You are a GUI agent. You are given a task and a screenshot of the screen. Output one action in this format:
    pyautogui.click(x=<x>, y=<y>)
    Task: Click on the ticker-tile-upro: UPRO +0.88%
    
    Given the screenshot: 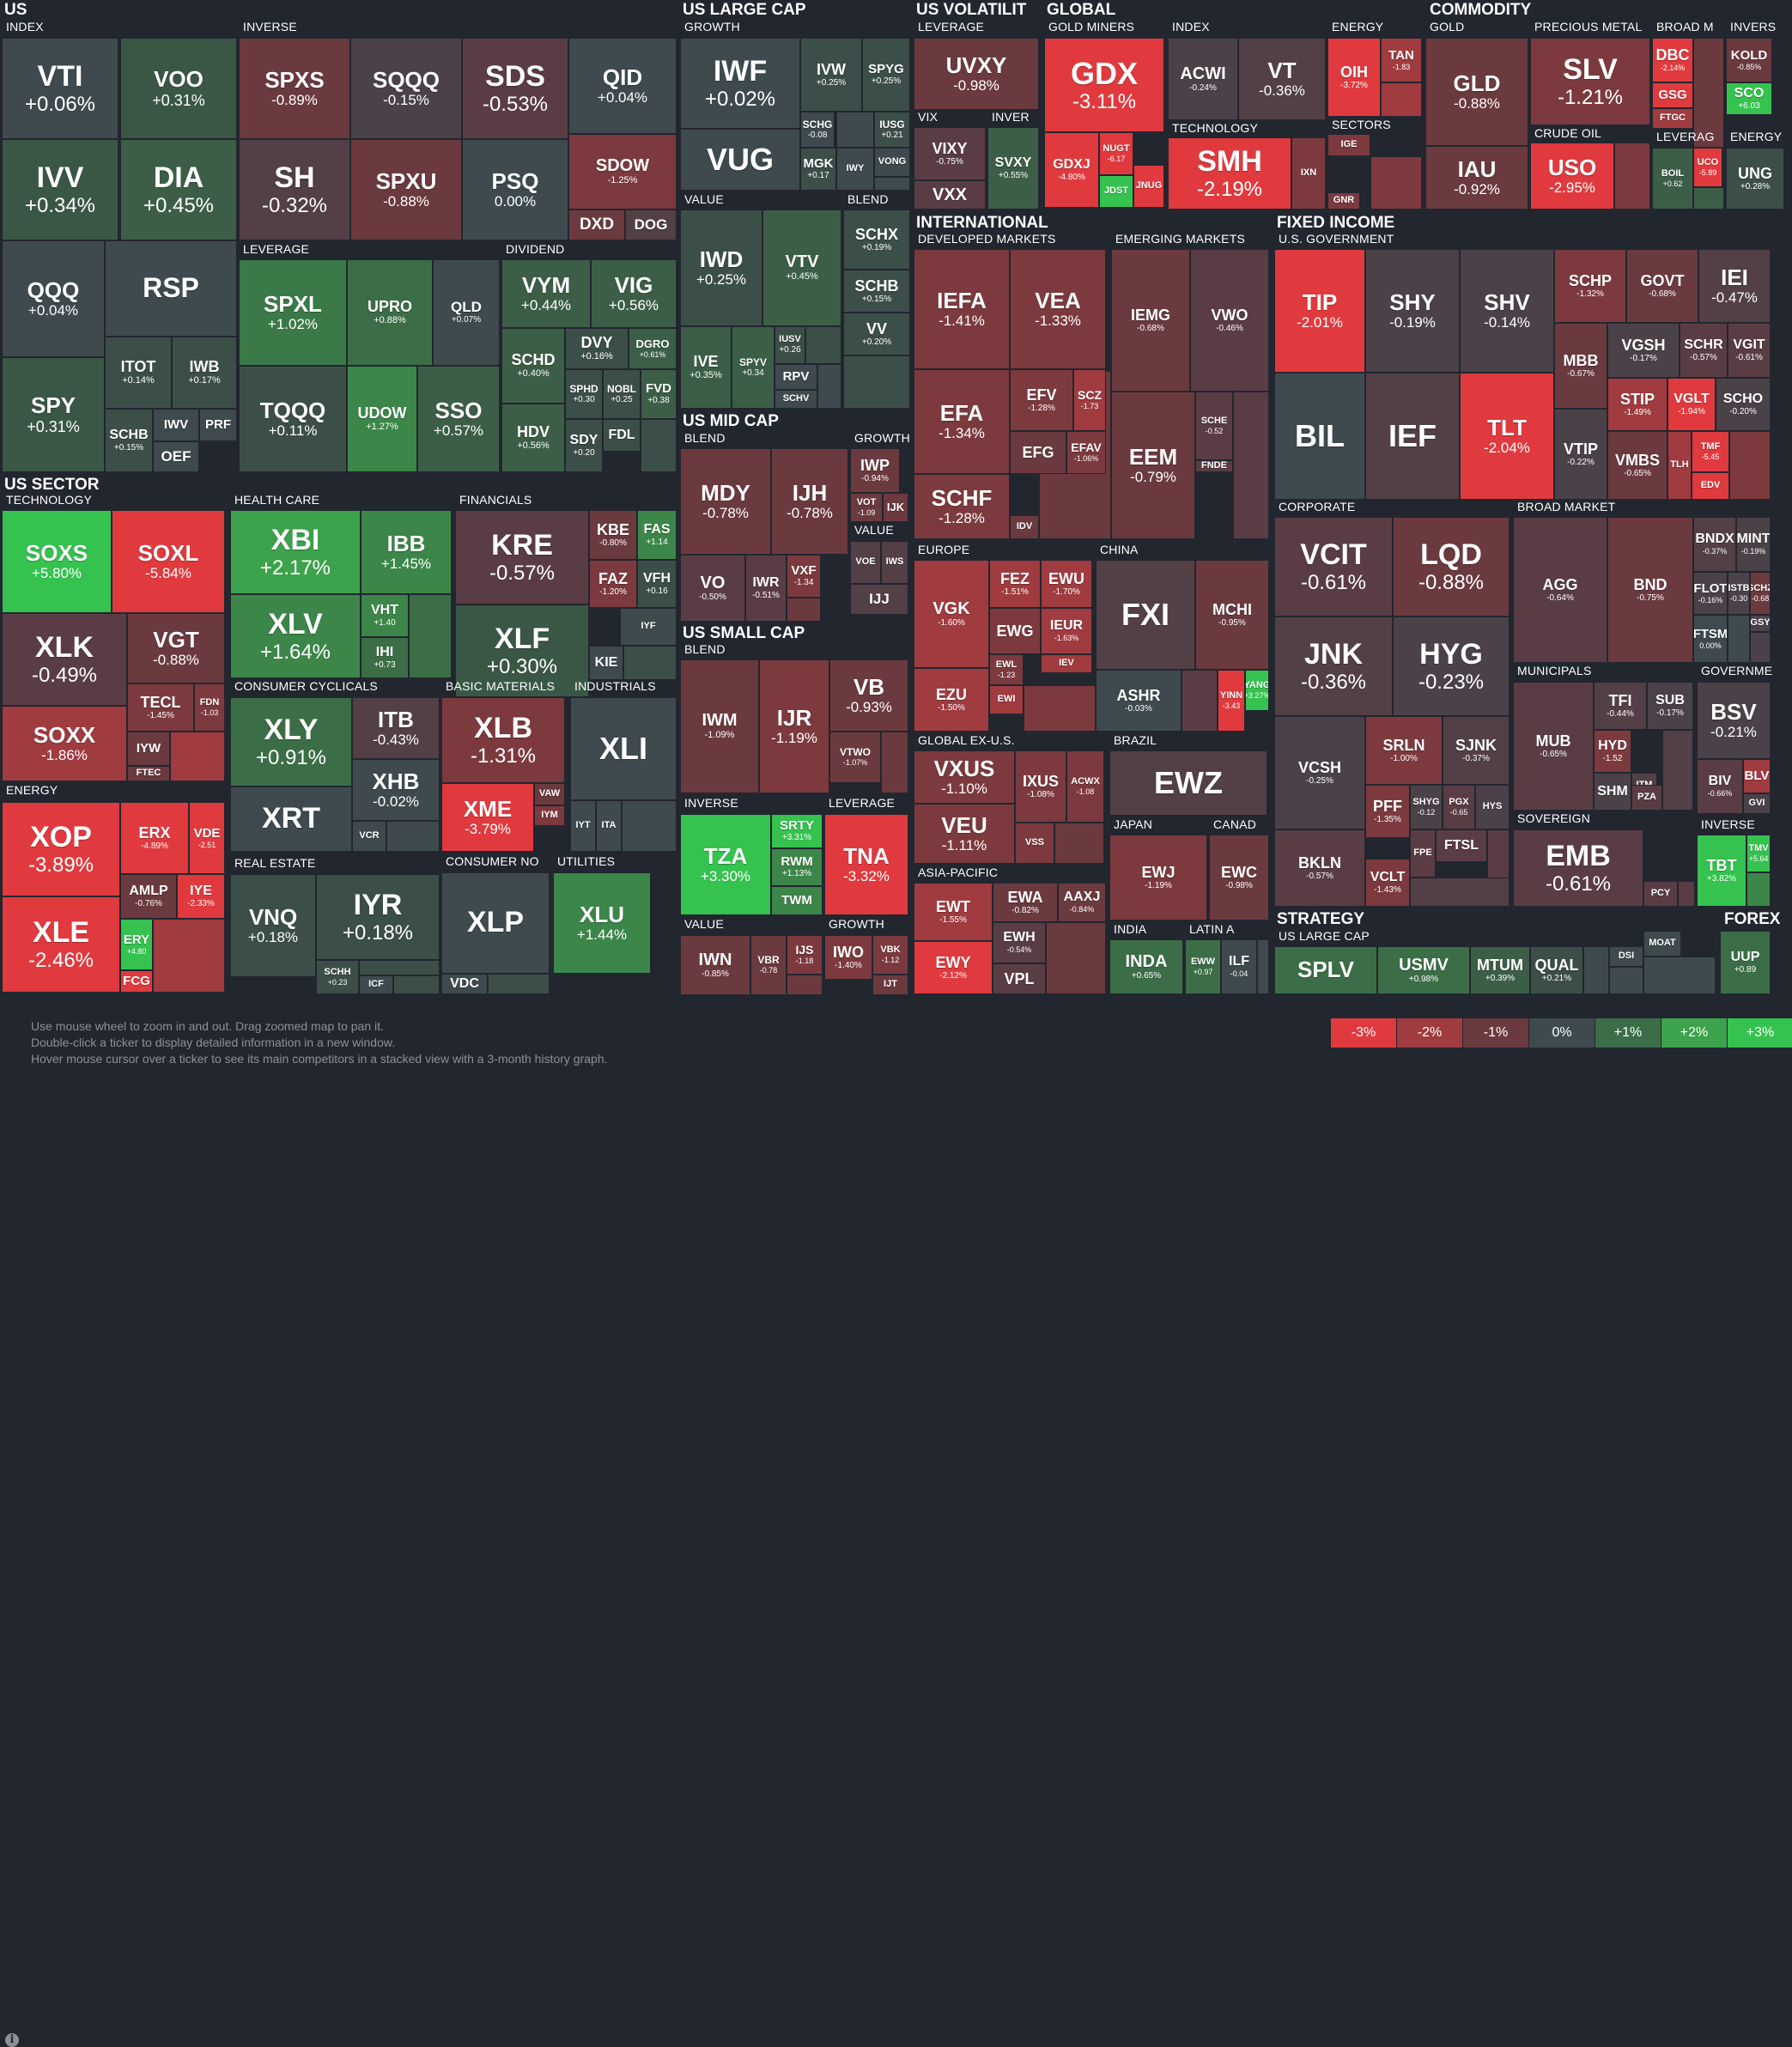 What is the action you would take?
    pyautogui.click(x=390, y=312)
    